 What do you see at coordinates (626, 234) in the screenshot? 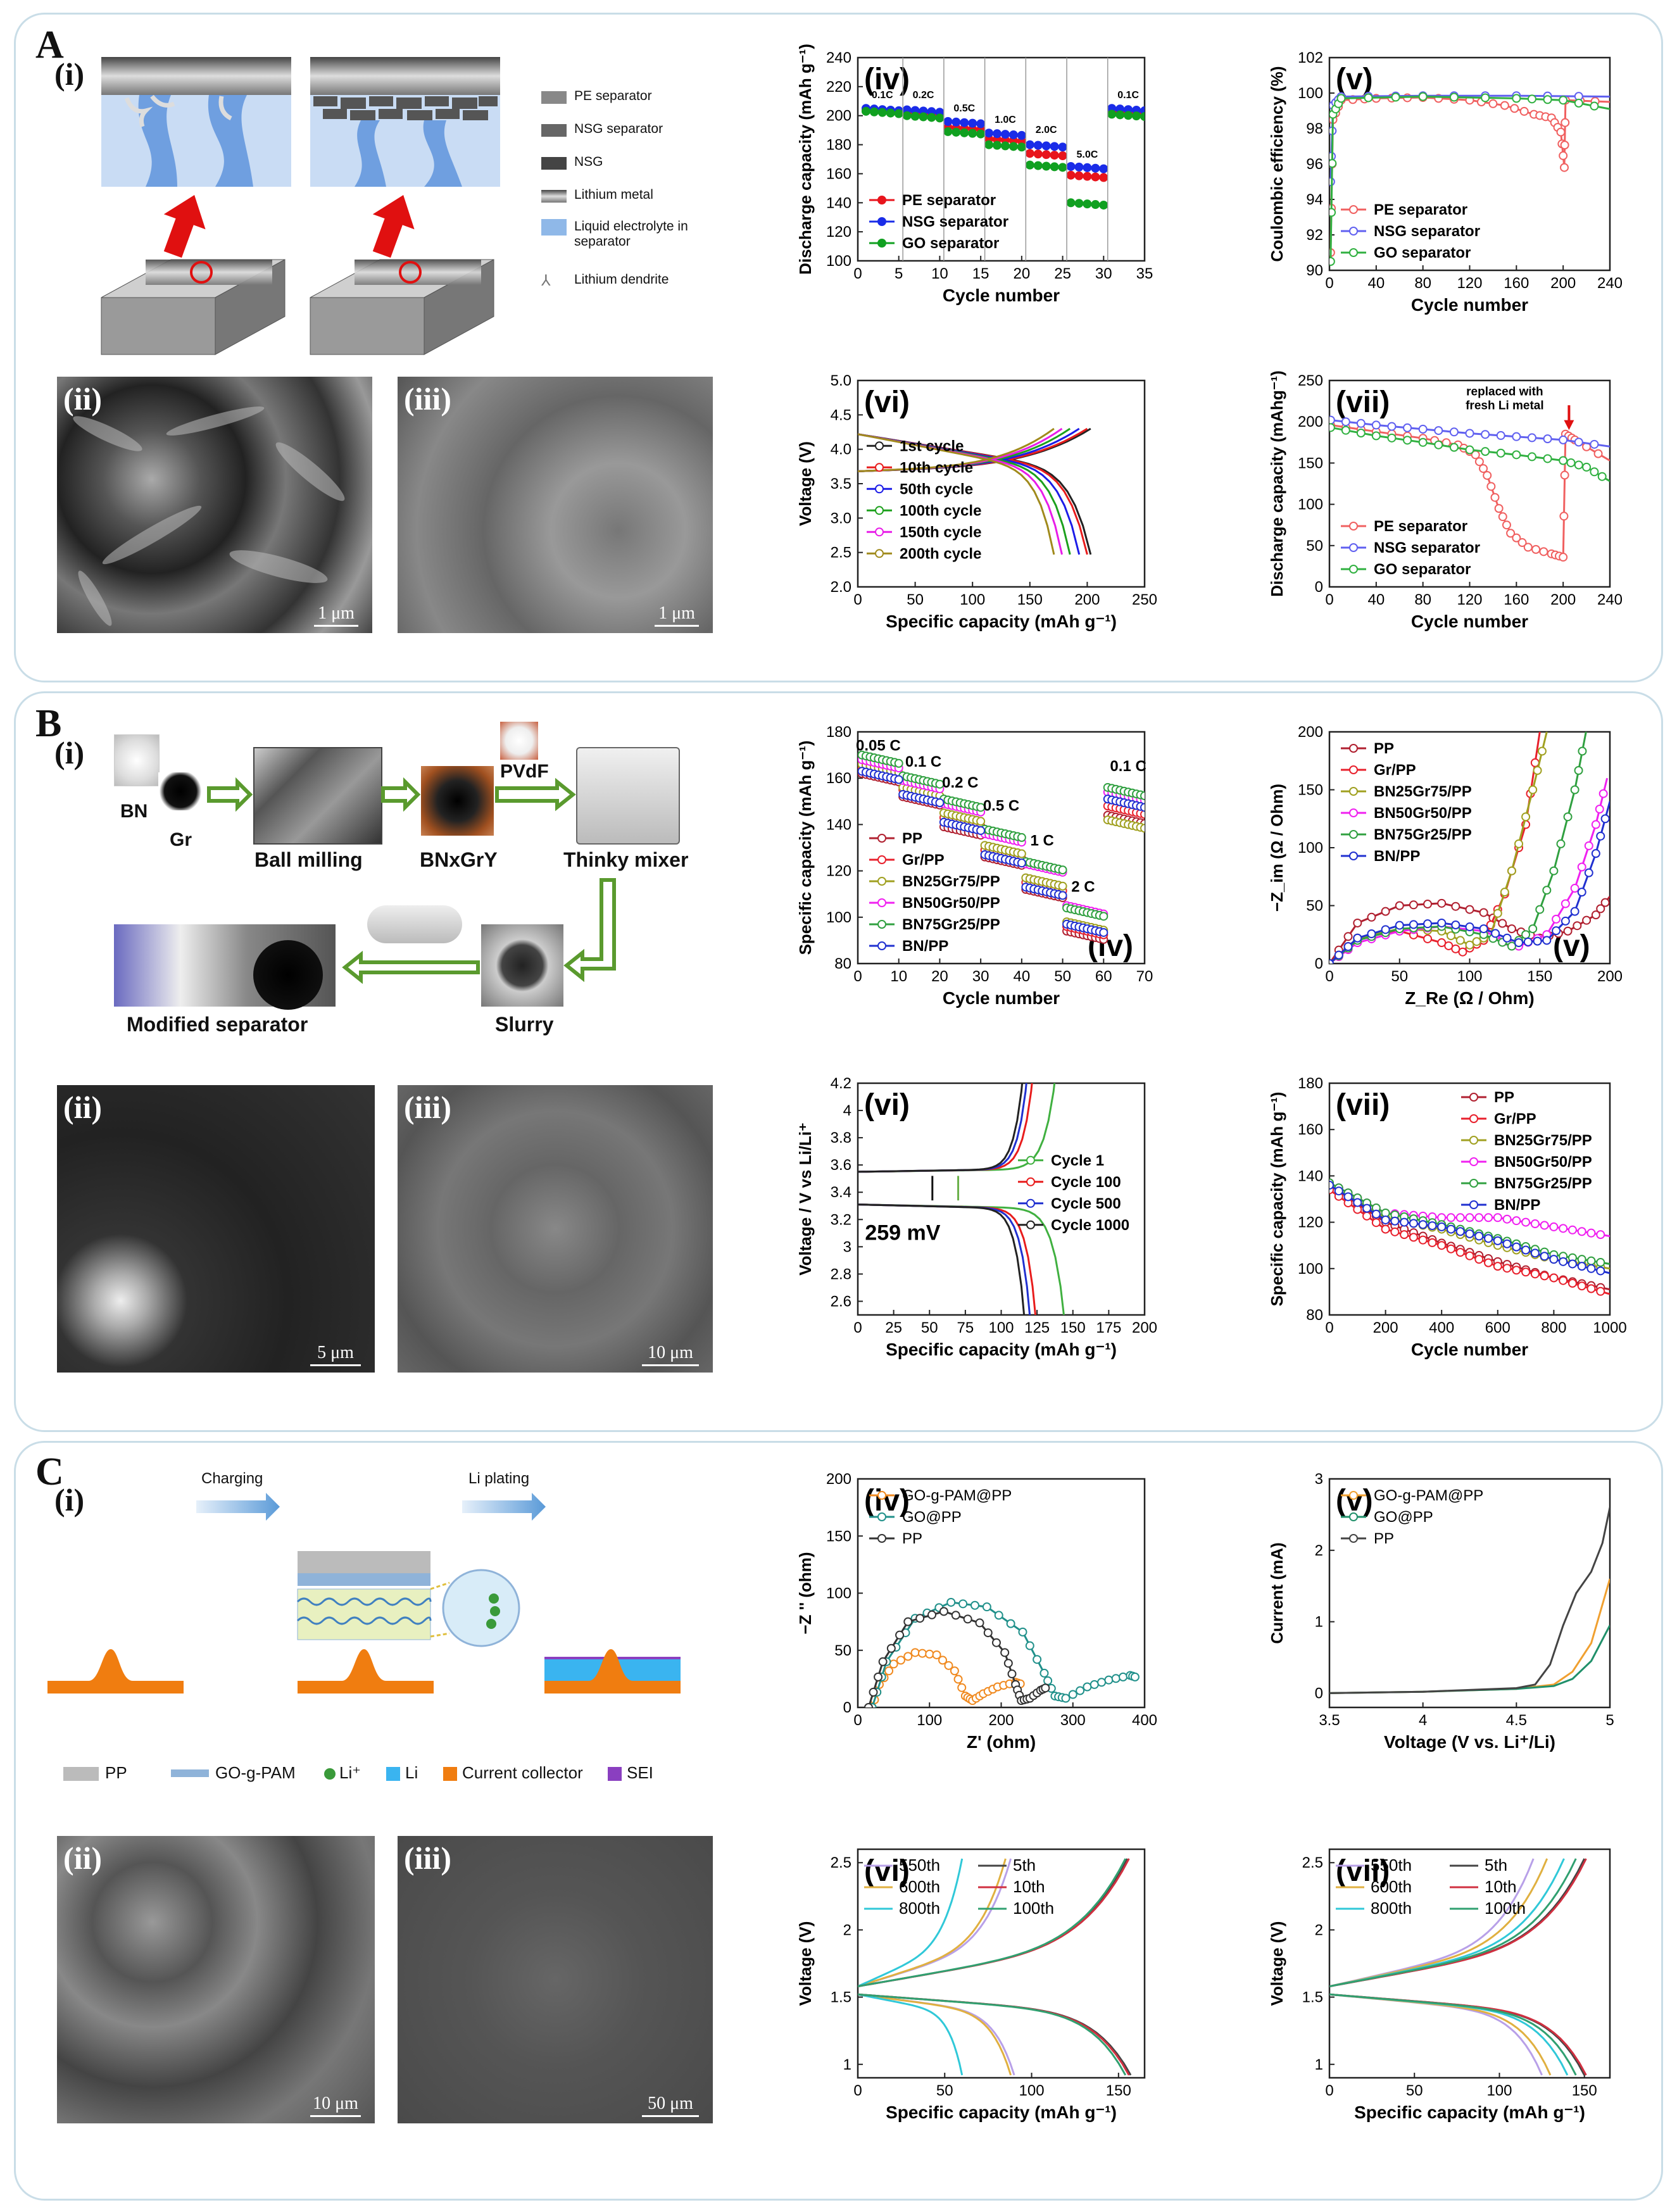
I see `legend-item-electrolyte: Liquid electrolyte in separator` at bounding box center [626, 234].